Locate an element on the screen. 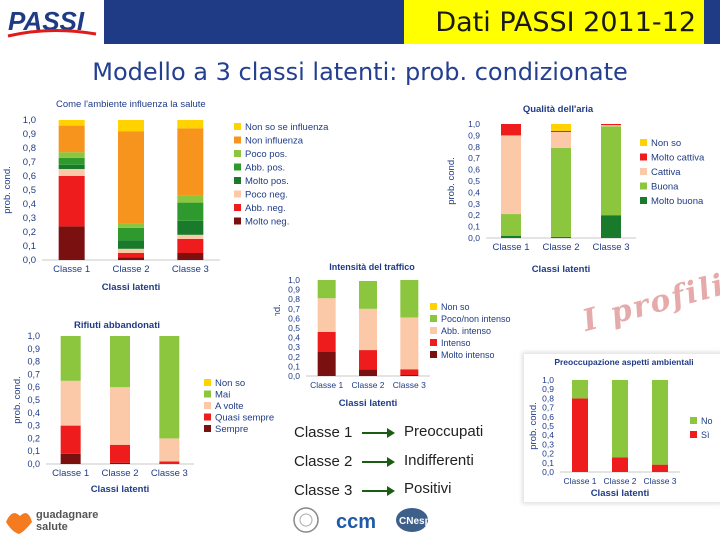  legend-label: Poco/non intenso is located at coordinates (476, 319).